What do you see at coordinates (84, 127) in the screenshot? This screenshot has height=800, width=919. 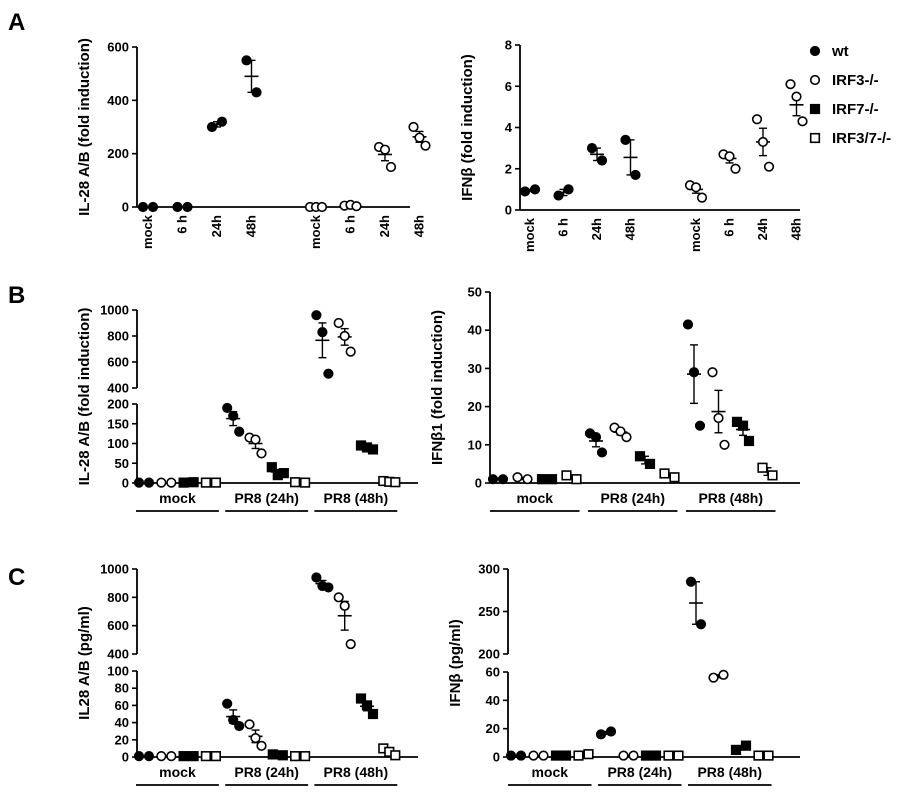 I see `y-axis-label-0: IL-28 A/B (fold induction)` at bounding box center [84, 127].